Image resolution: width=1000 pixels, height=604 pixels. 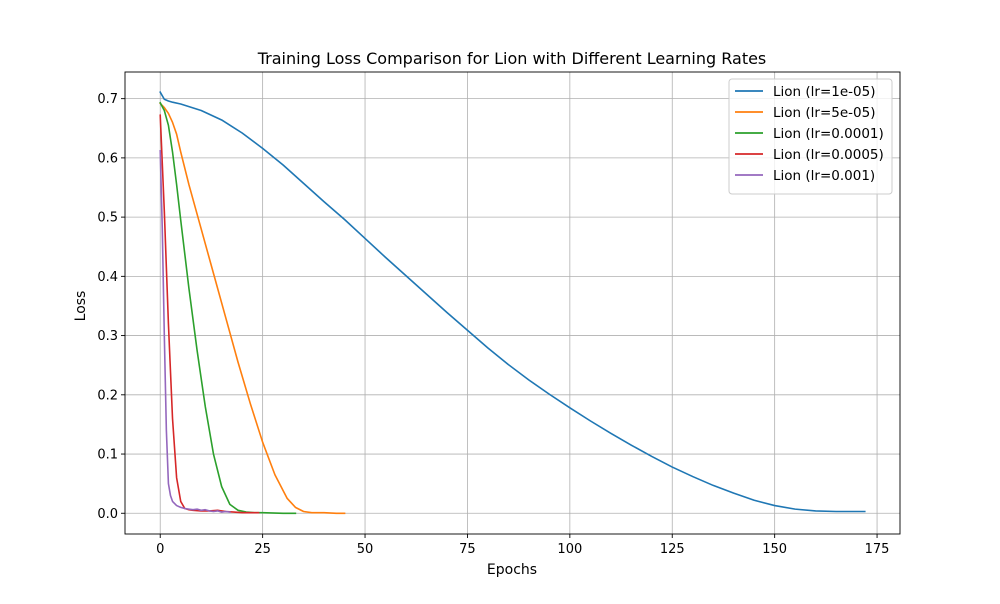 What do you see at coordinates (512, 570) in the screenshot?
I see `x-axis-label: Epochs` at bounding box center [512, 570].